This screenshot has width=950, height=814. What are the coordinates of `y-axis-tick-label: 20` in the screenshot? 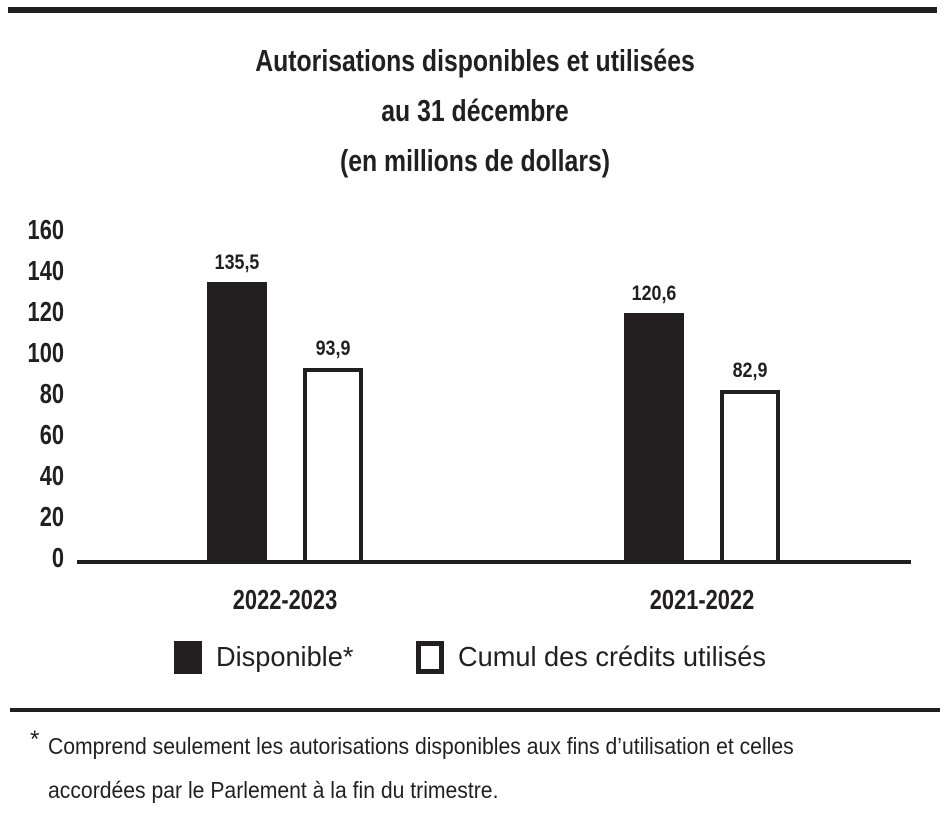 It's located at (51, 516).